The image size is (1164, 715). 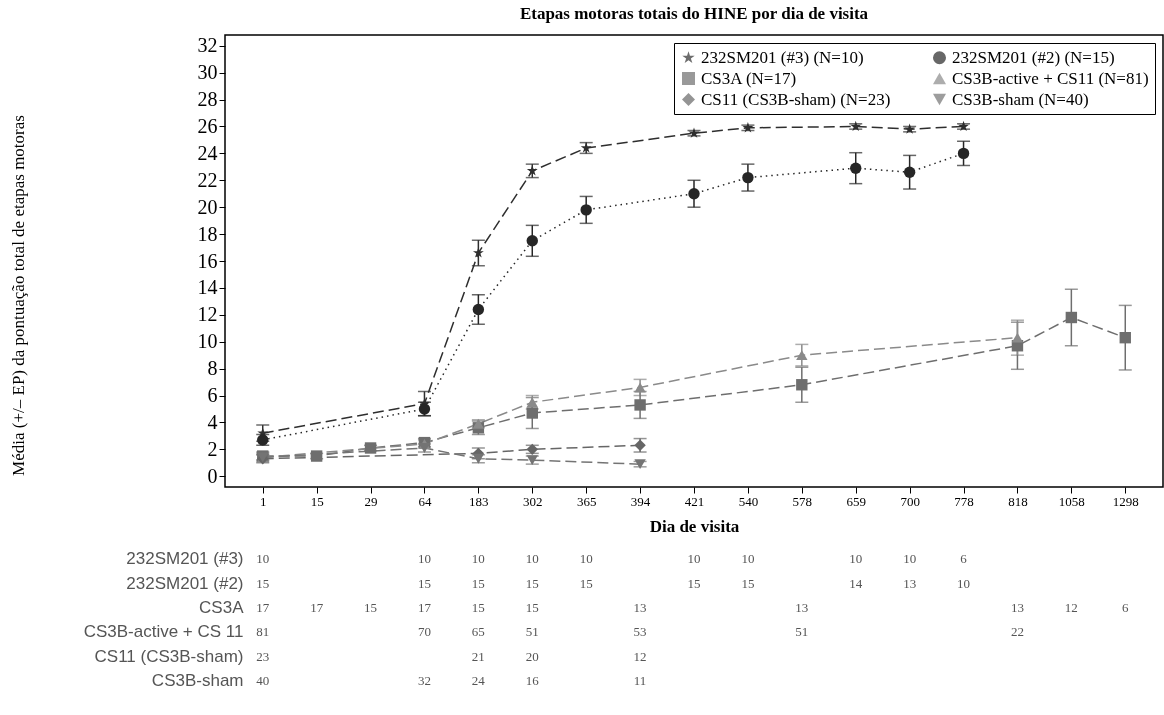 What do you see at coordinates (207, 99) in the screenshot?
I see `y-tick-label: 28` at bounding box center [207, 99].